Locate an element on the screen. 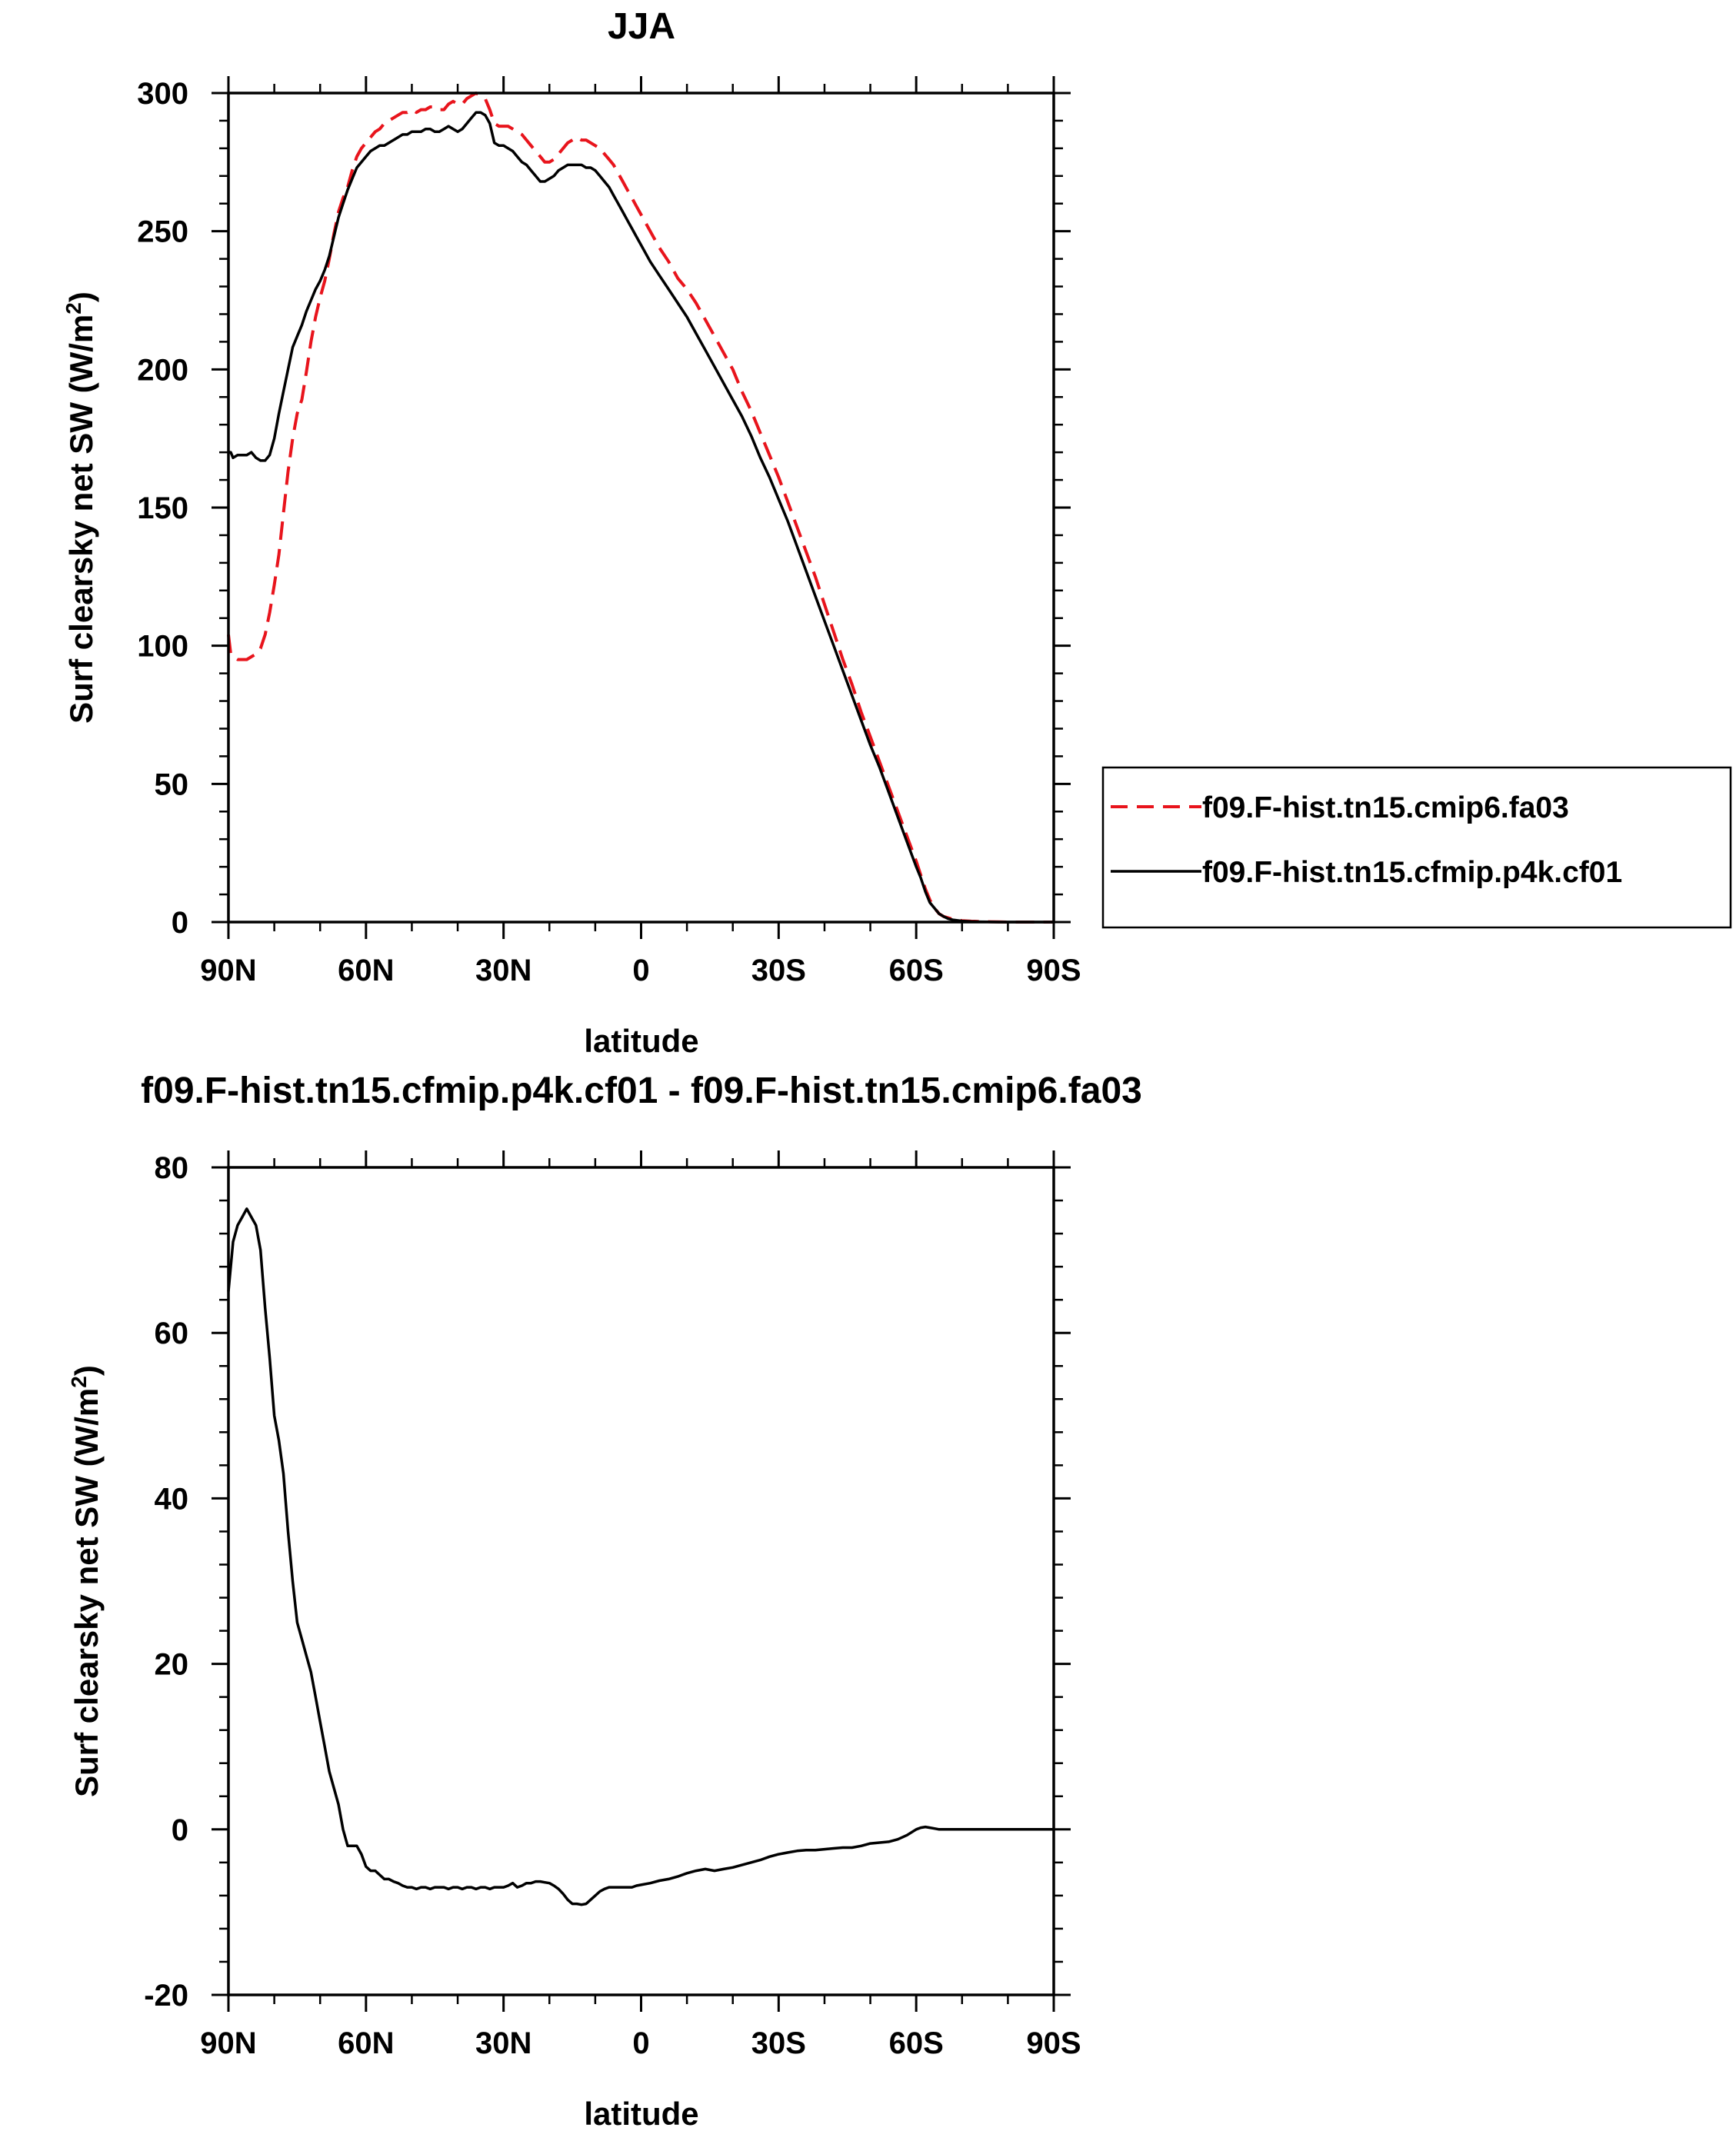 This screenshot has height=2131, width=1736. legend-label-p4k: f09.F-hist.tn15.cfmip.p4k.cf01 is located at coordinates (1412, 872).